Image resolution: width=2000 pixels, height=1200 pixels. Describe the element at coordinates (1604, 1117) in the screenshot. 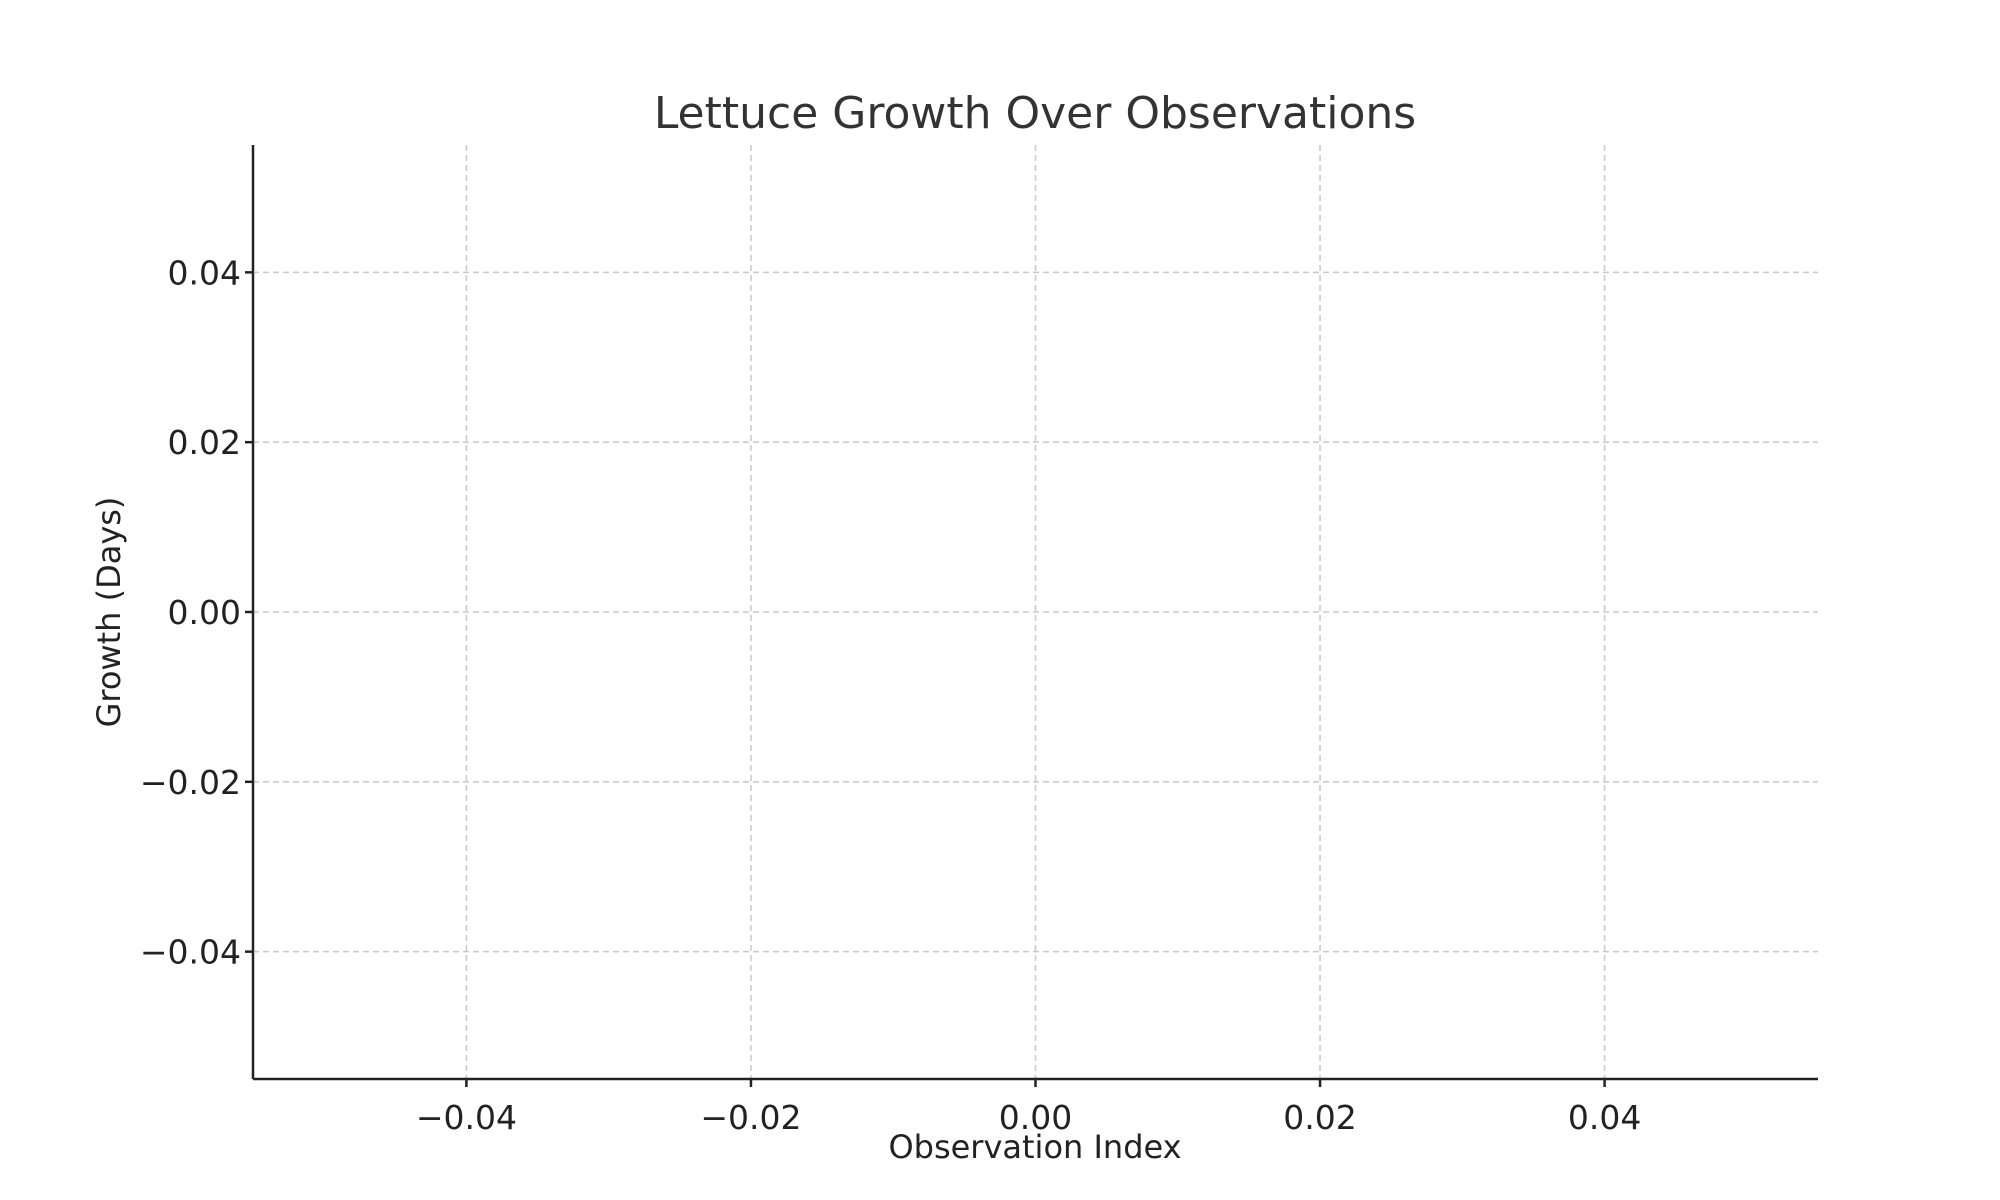

I see `x-tick-label: 0.04` at that location.